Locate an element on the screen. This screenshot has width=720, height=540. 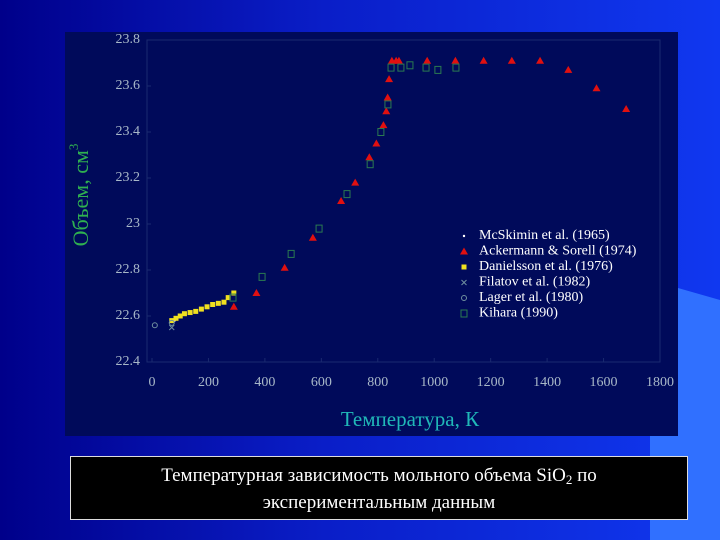
x-axis-label: Температура, К is located at coordinates (410, 419).